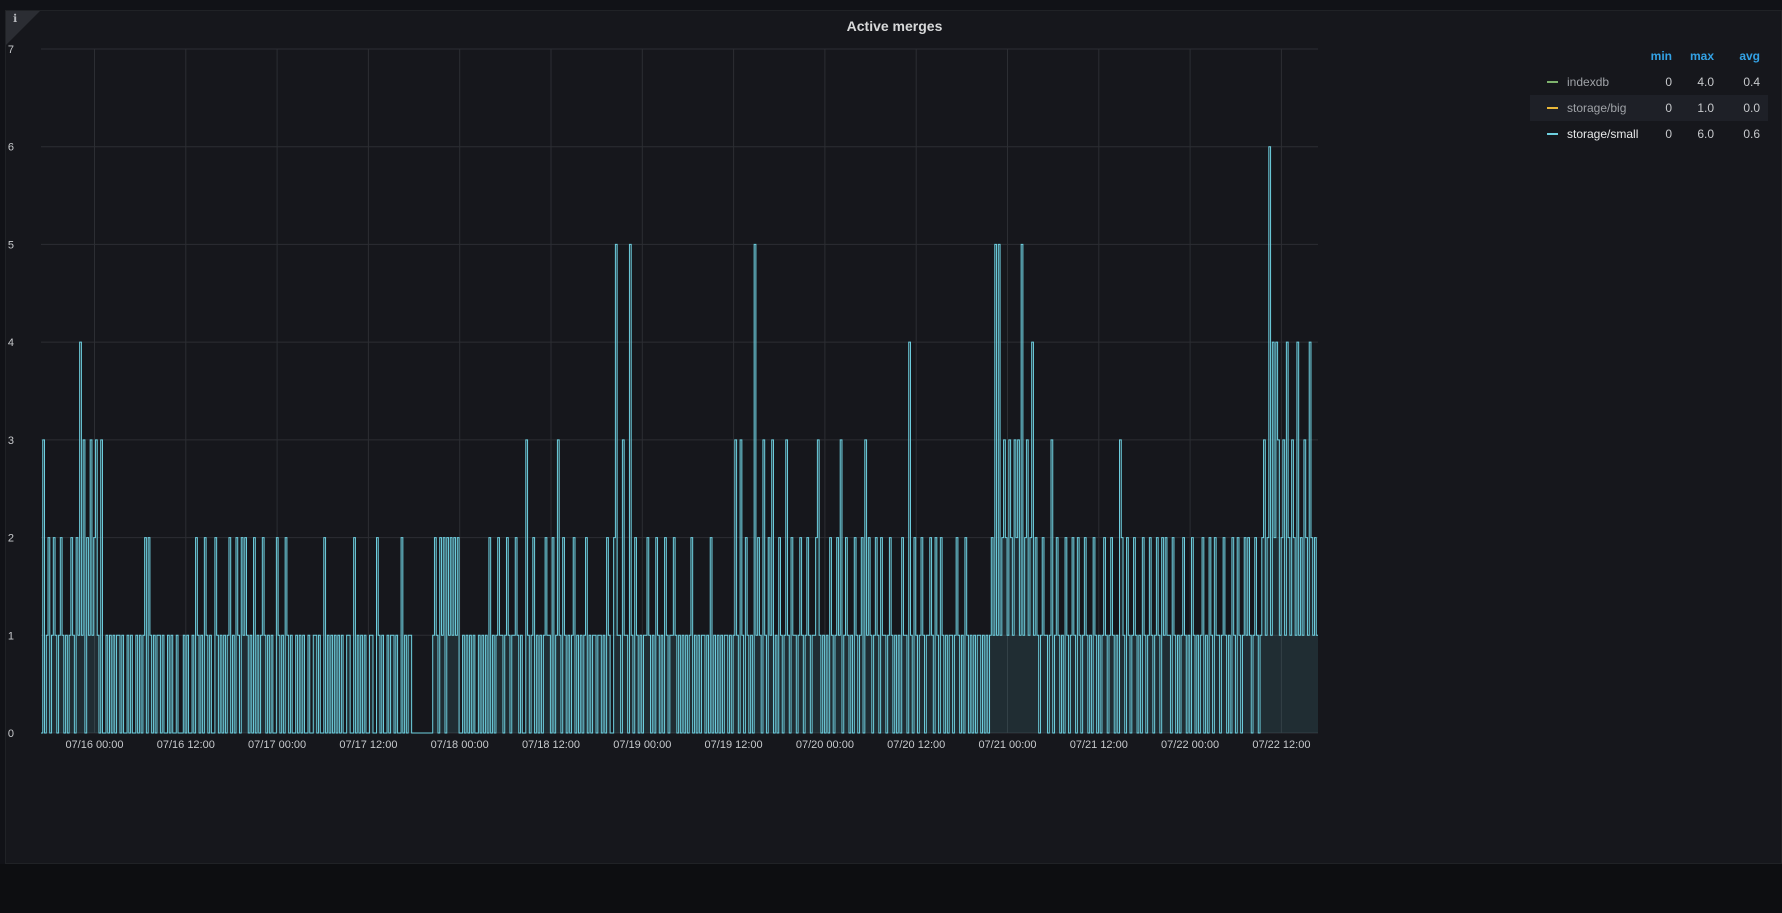 Image resolution: width=1782 pixels, height=913 pixels. Describe the element at coordinates (277, 745) in the screenshot. I see `x-tick-label: 07/17 00:00` at that location.